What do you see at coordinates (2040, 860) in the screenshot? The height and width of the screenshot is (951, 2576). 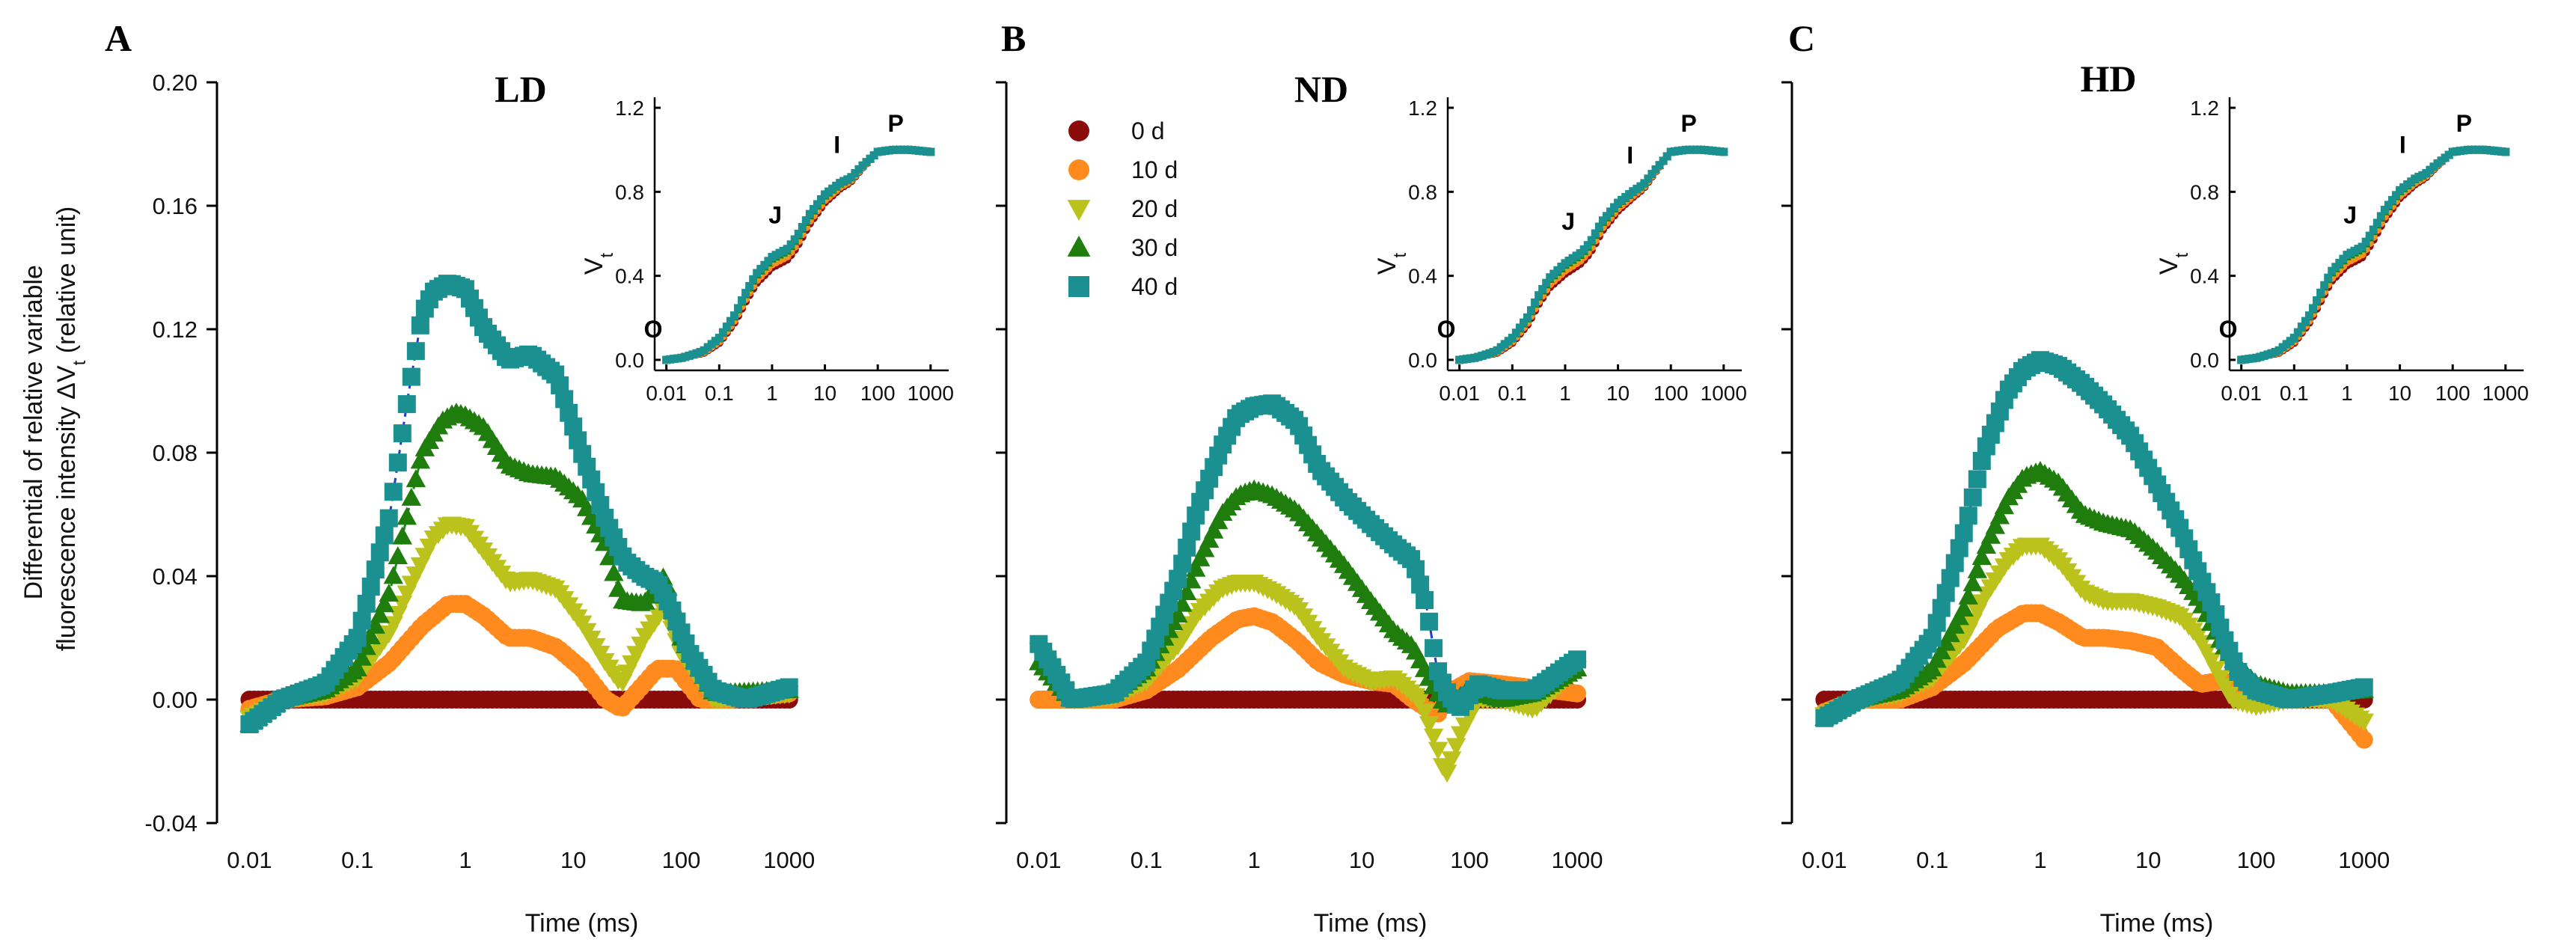 I see `x-tick-label: 1` at bounding box center [2040, 860].